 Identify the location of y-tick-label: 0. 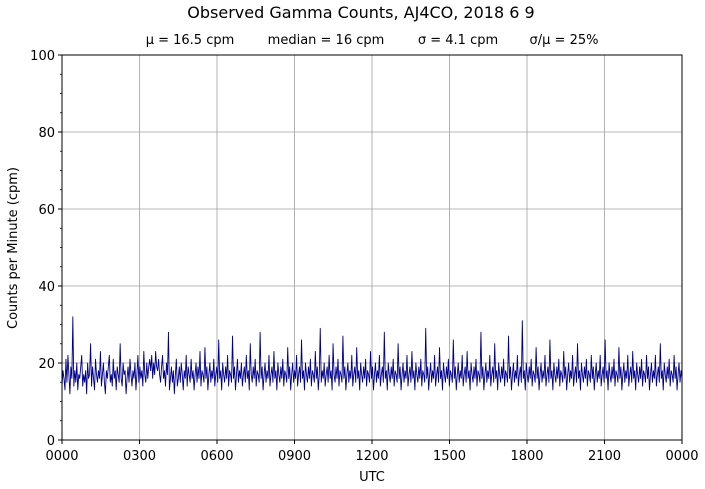
(51, 441).